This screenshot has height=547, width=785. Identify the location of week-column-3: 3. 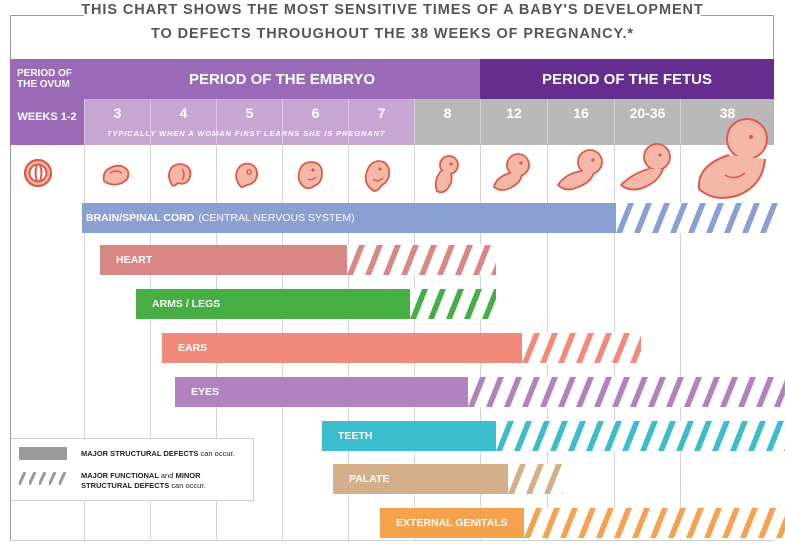
(117, 122).